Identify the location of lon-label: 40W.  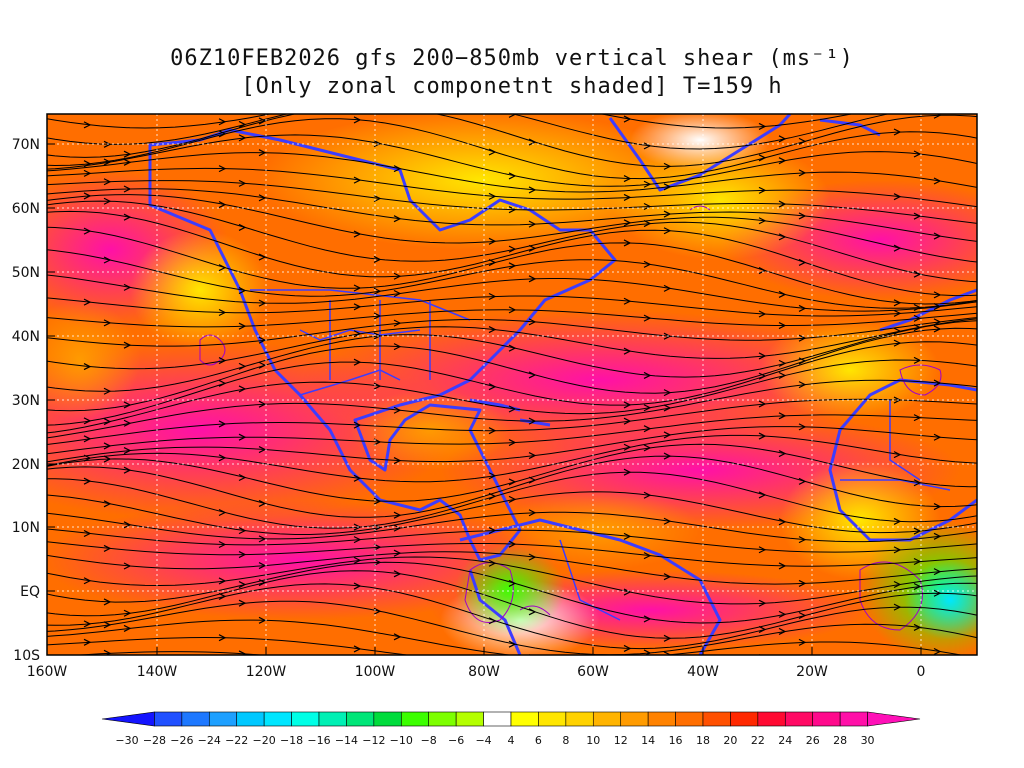
(703, 672).